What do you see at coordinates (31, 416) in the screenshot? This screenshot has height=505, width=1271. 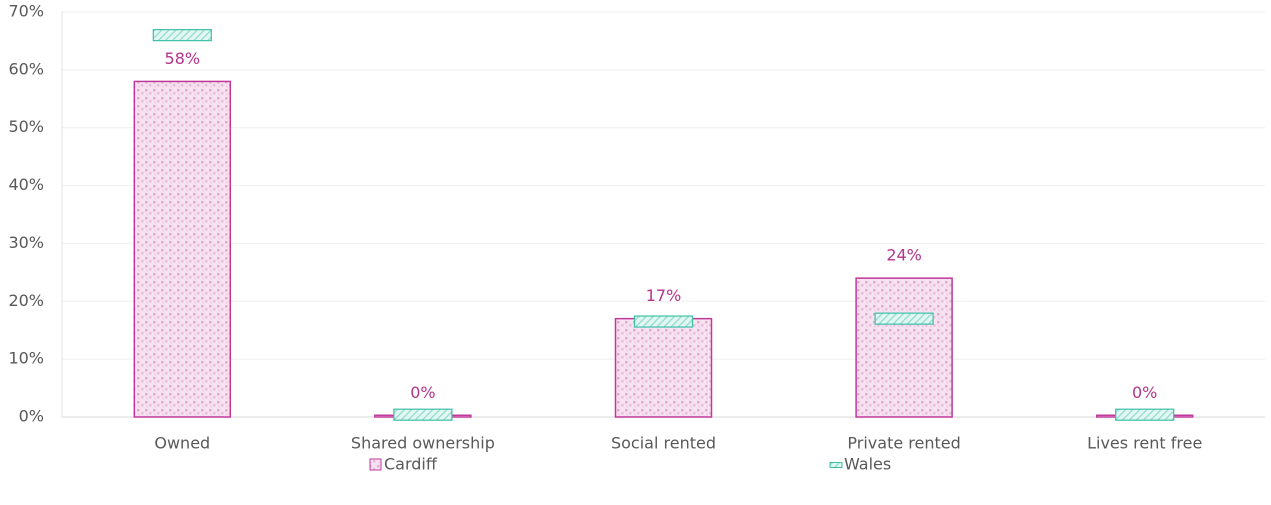 I see `y-tick-label: 0%` at bounding box center [31, 416].